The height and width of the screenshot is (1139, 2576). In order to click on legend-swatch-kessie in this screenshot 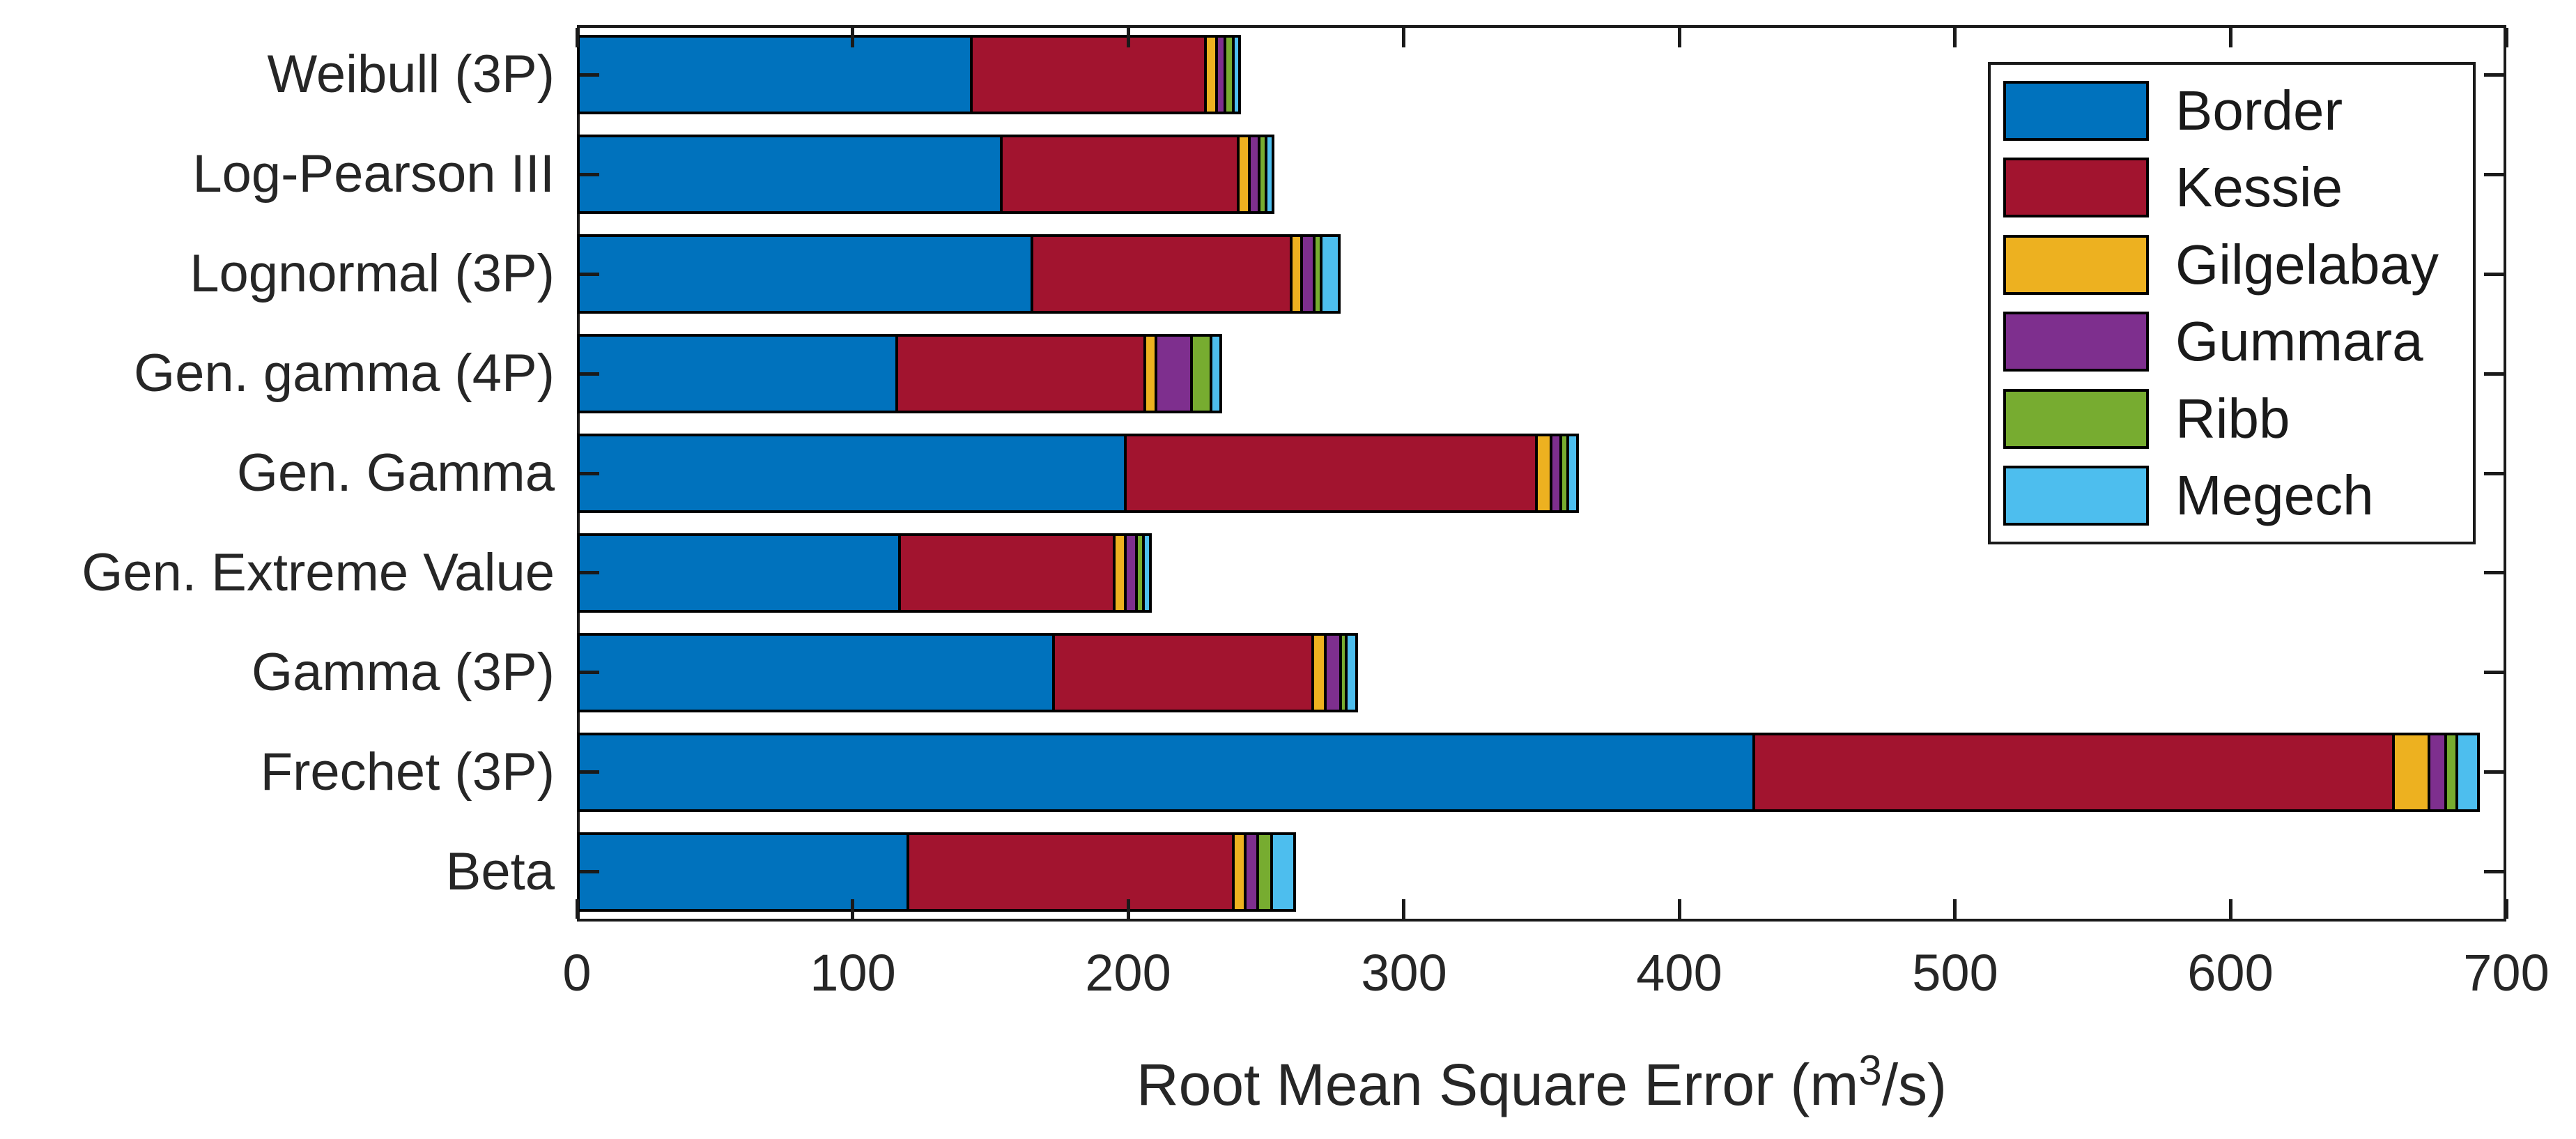, I will do `click(2076, 188)`.